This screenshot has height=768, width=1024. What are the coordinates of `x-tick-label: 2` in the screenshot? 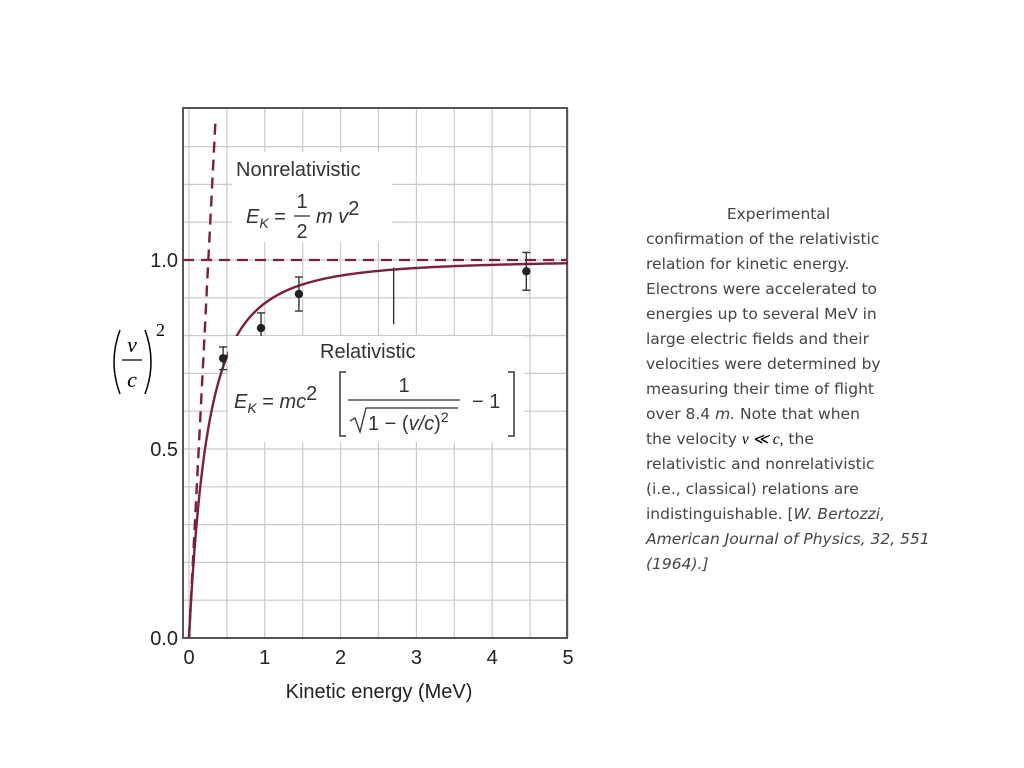 It's located at (340, 658).